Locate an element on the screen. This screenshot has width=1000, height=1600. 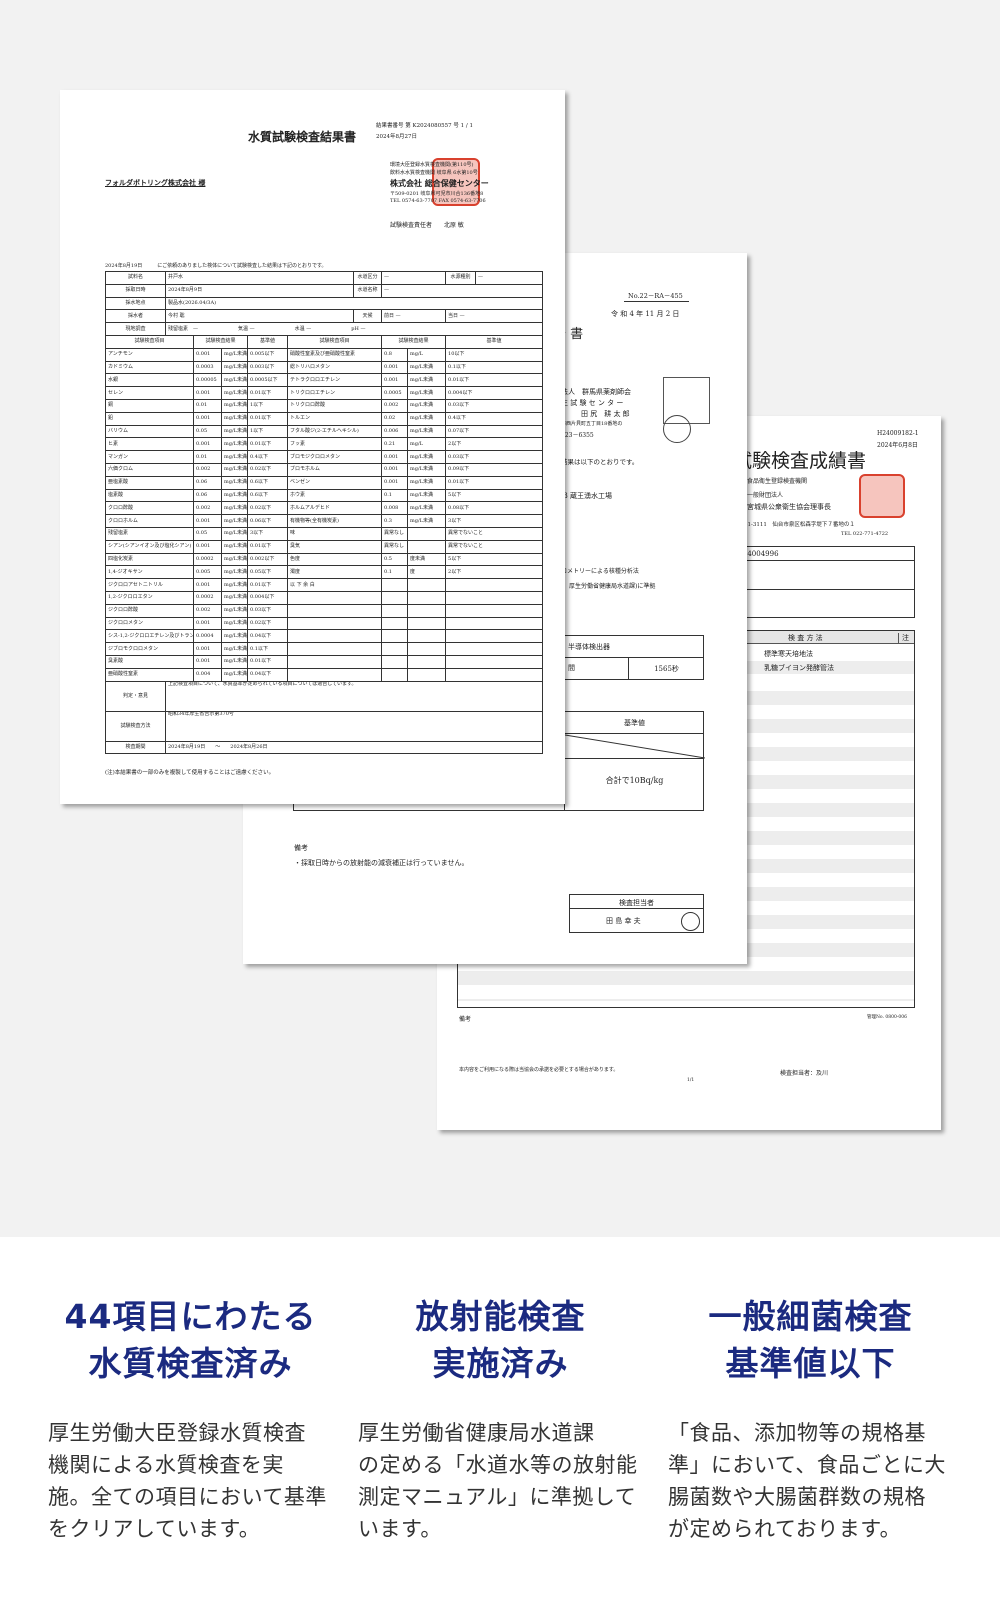
footnote: (注)本結果書の一部のみを複製して使用することはご遠慮ください。 is located at coordinates (190, 773).